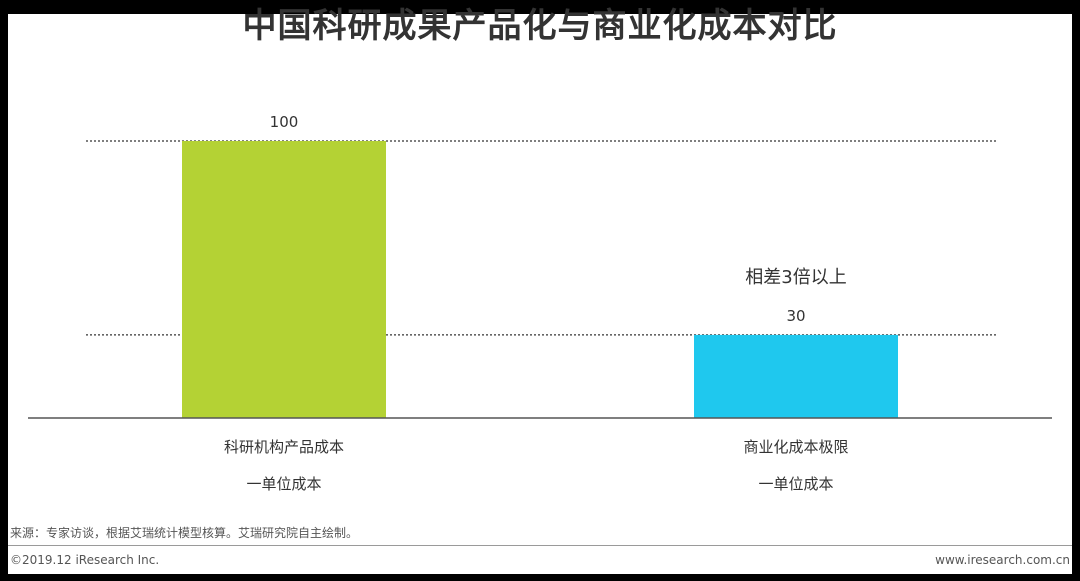 Image resolution: width=1080 pixels, height=581 pixels. Describe the element at coordinates (795, 484) in the screenshot. I see `category-label-1-1: 一单位成本` at that location.